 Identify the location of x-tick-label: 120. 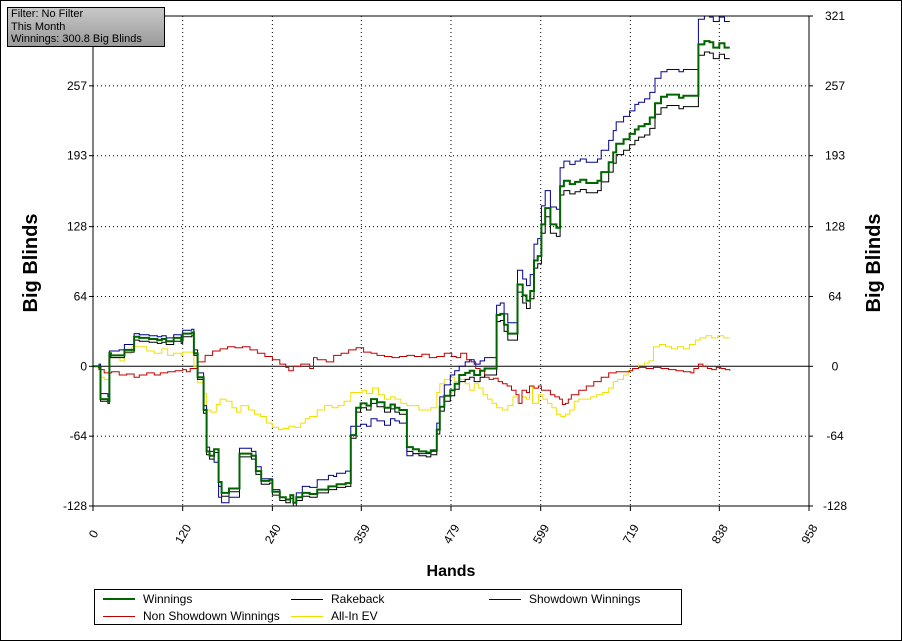
(183, 534).